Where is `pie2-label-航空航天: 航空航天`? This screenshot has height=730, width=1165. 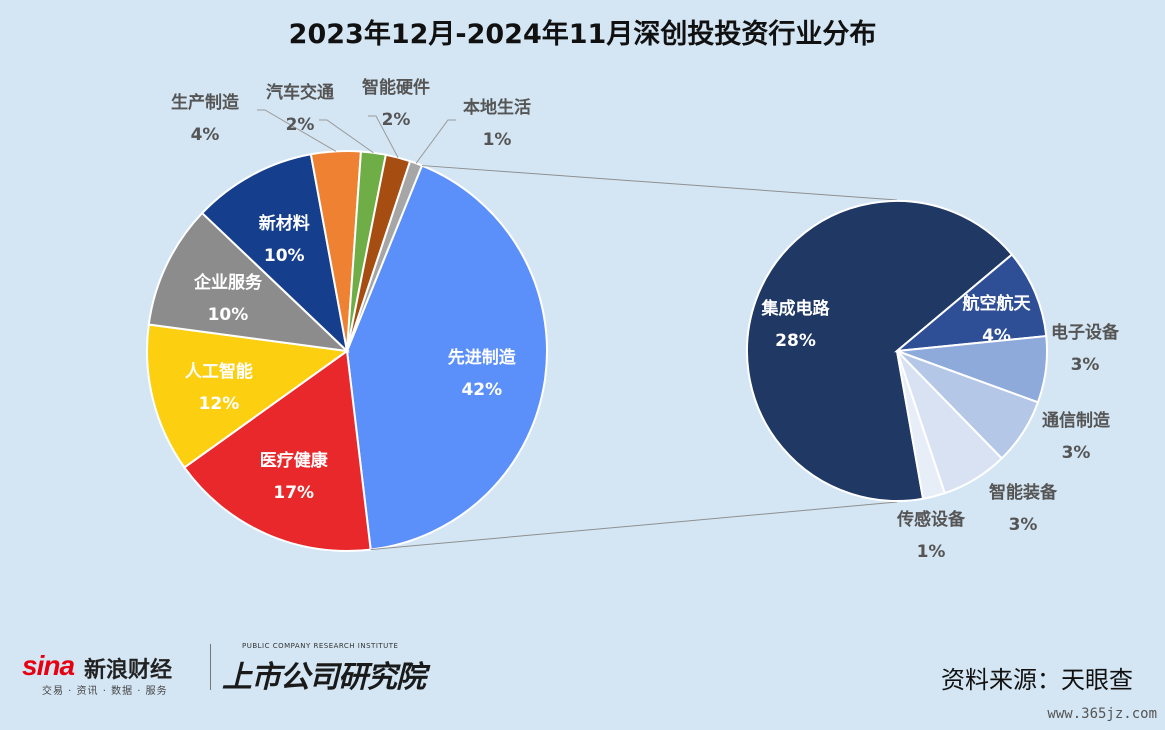 pie2-label-航空航天: 航空航天 is located at coordinates (997, 303).